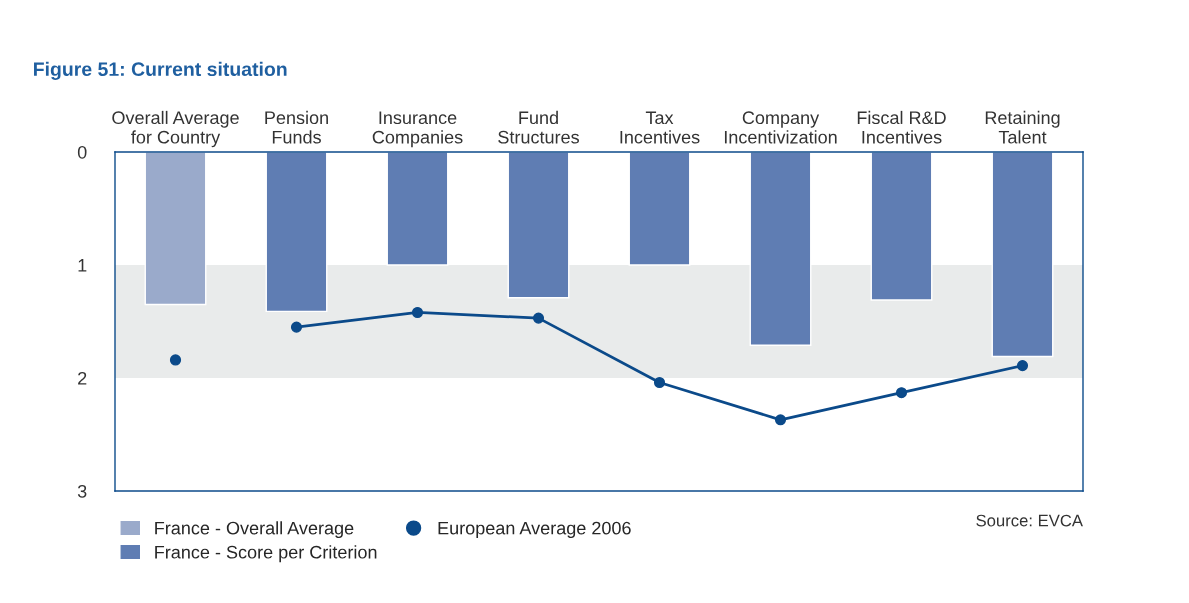  I want to click on y-tick-label: 0, so click(82, 152).